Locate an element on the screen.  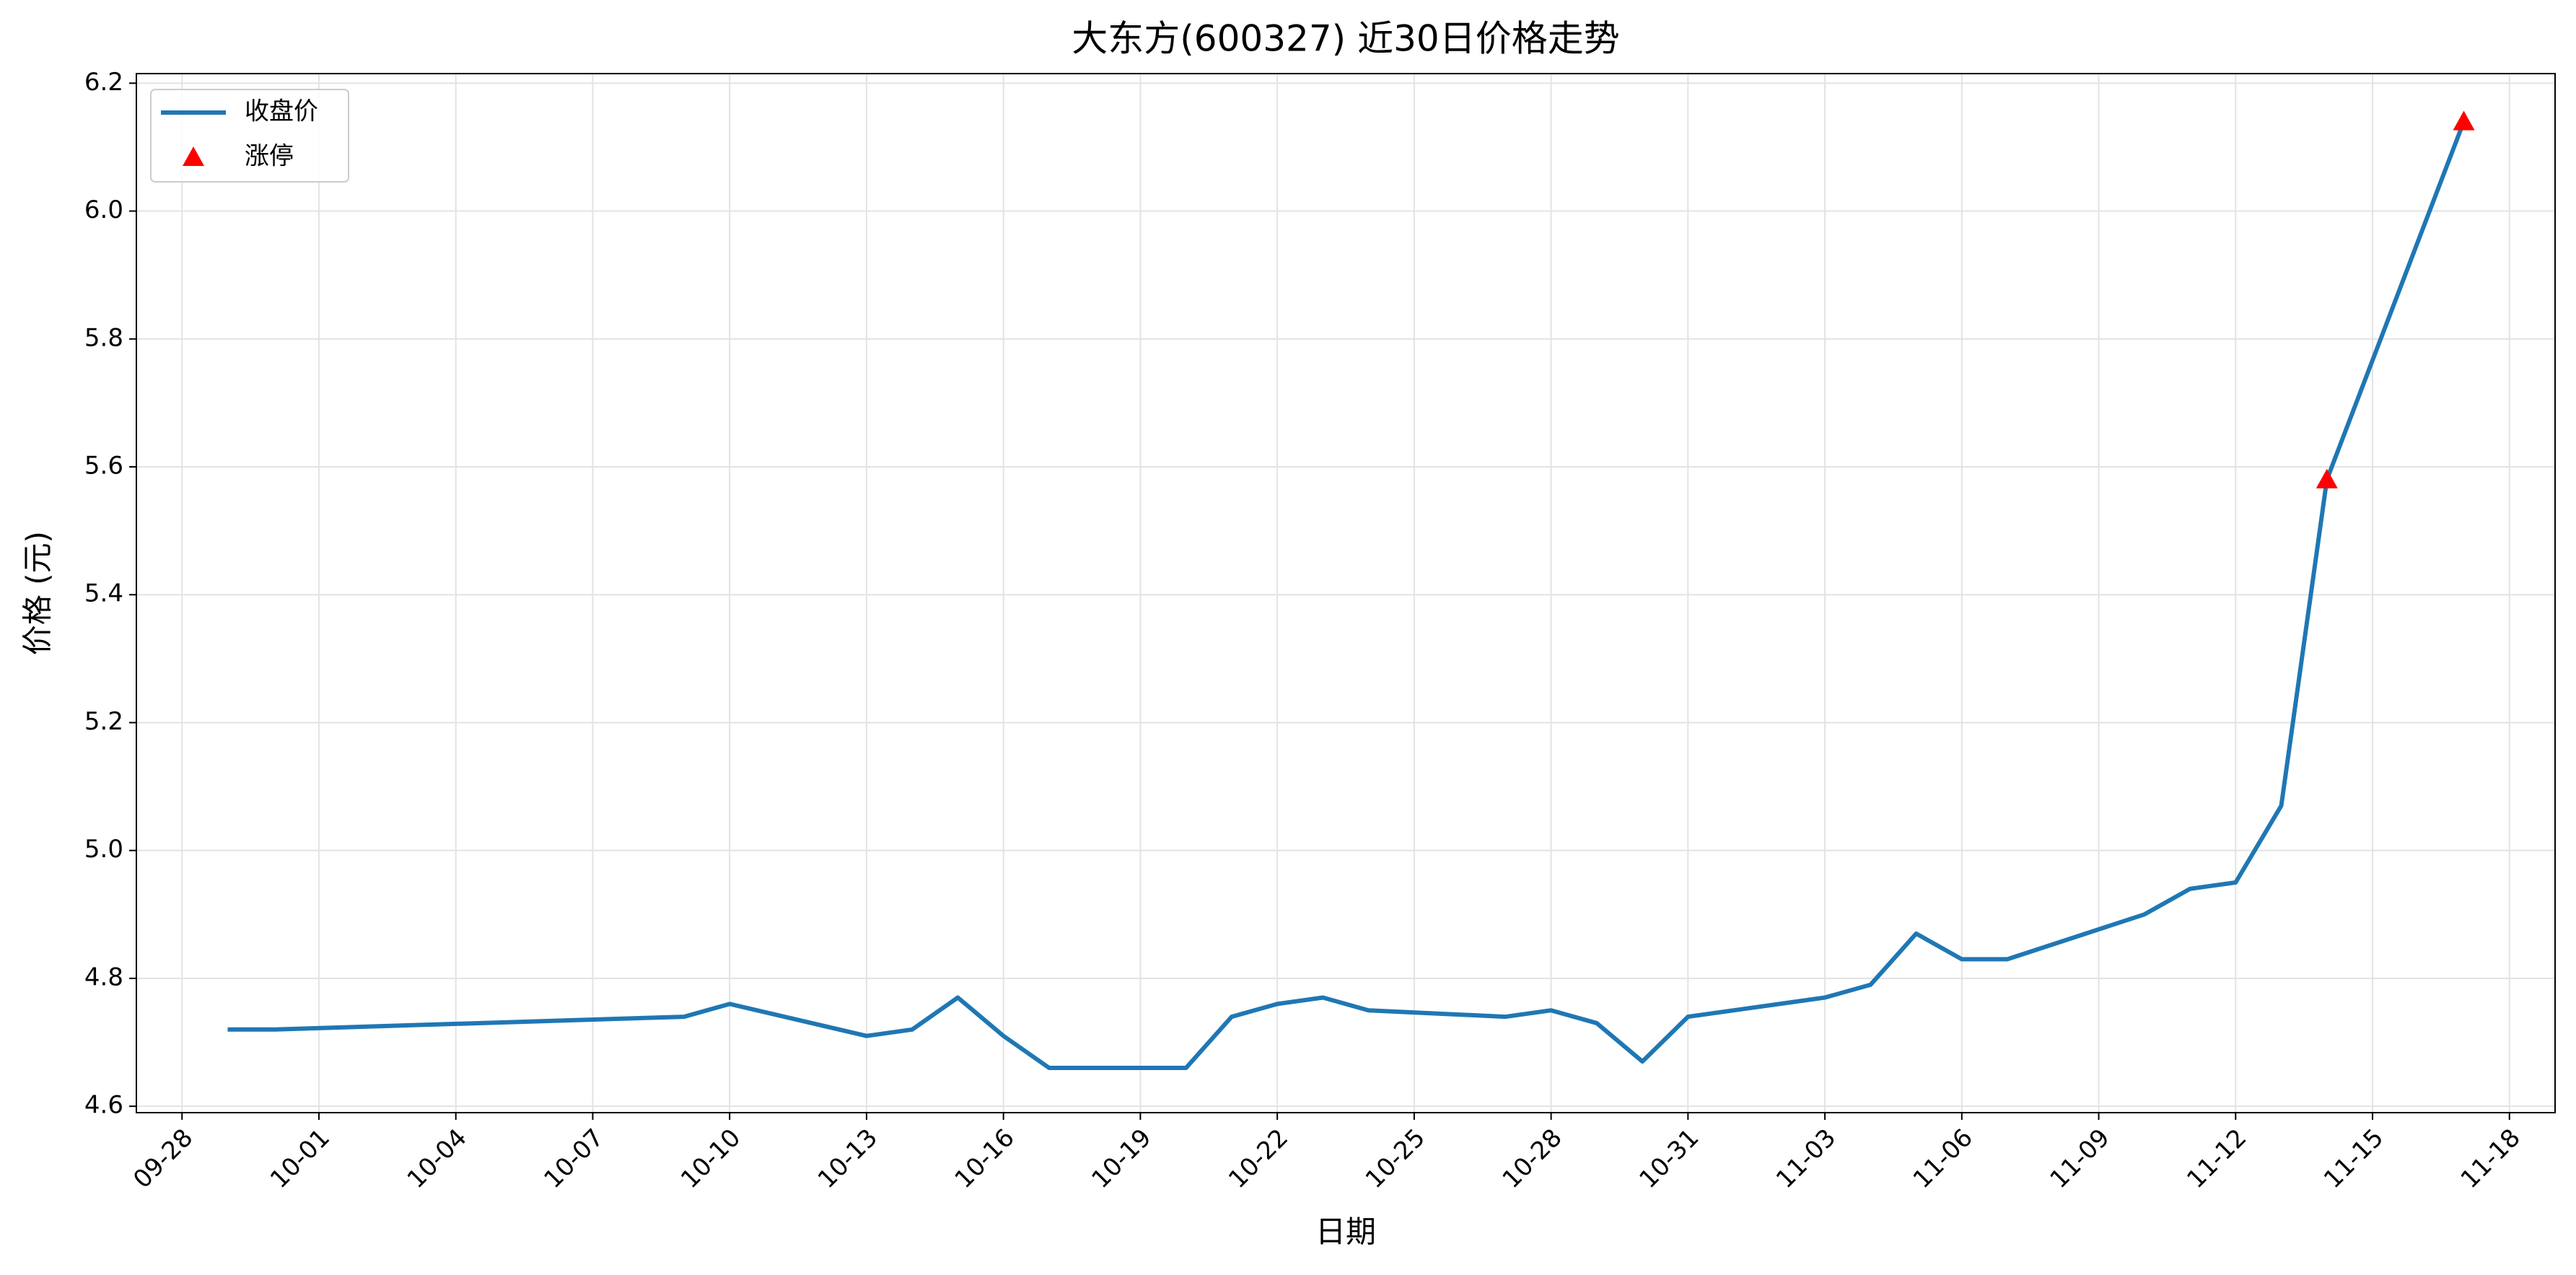
y-tick-label: 5.0 is located at coordinates (103, 850).